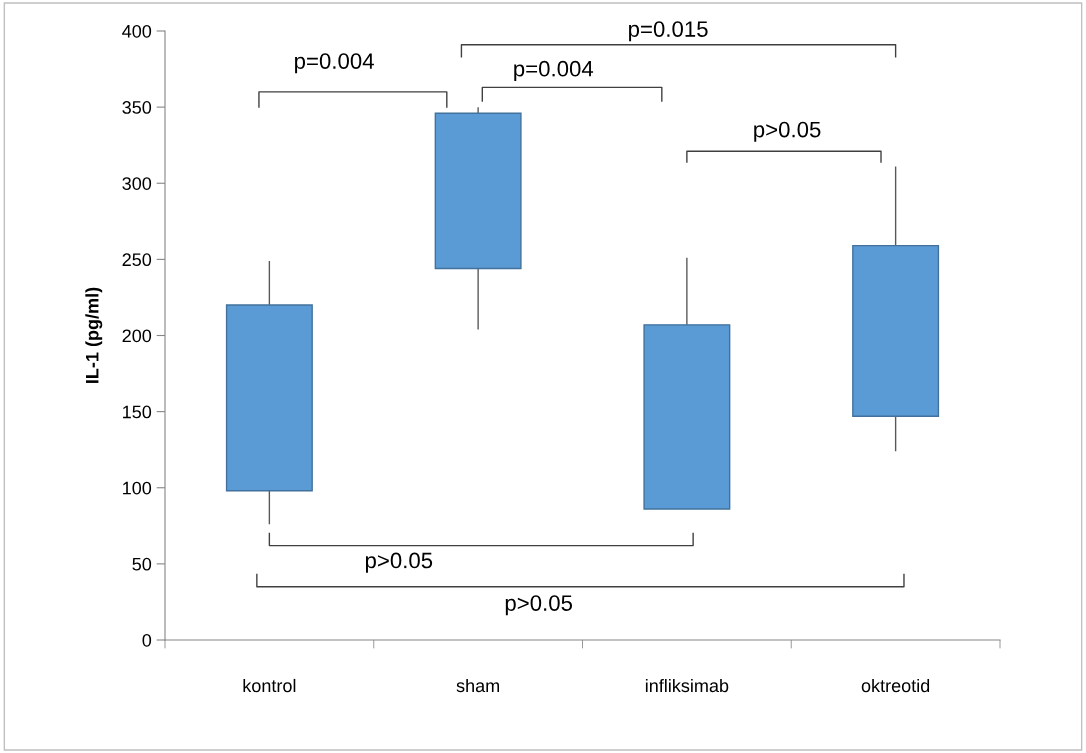 Image resolution: width=1086 pixels, height=753 pixels. I want to click on x-tick-label: kontrol, so click(269, 685).